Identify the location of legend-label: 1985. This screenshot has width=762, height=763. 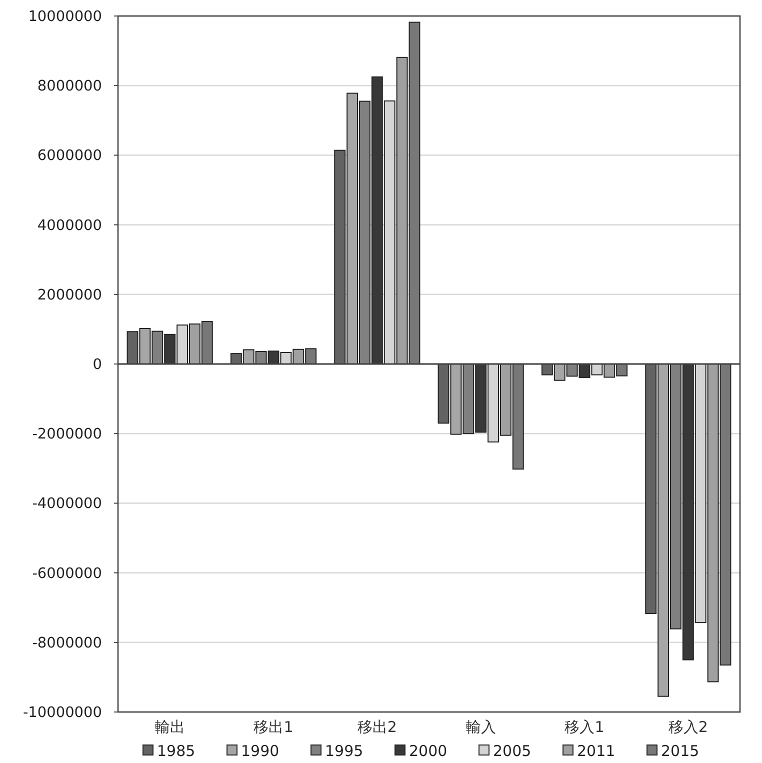
(176, 751).